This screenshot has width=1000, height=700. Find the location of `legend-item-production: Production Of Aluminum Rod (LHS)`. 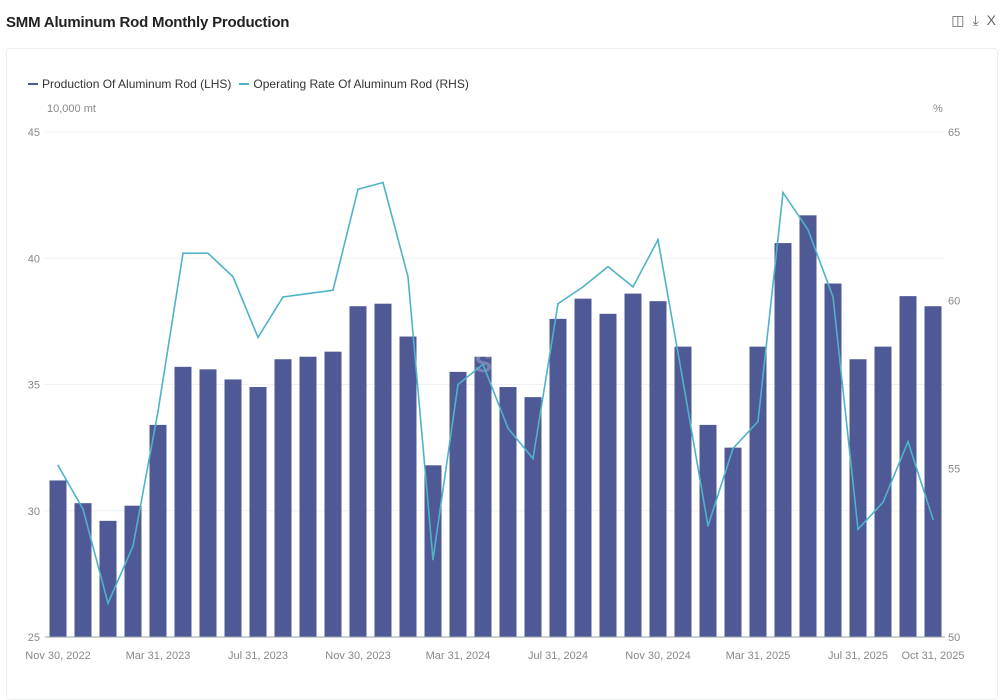

legend-item-production: Production Of Aluminum Rod (LHS) is located at coordinates (129, 84).